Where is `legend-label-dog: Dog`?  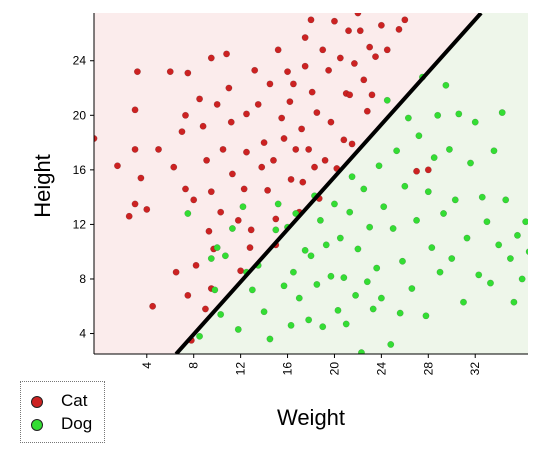
legend-label-dog: Dog is located at coordinates (77, 423).